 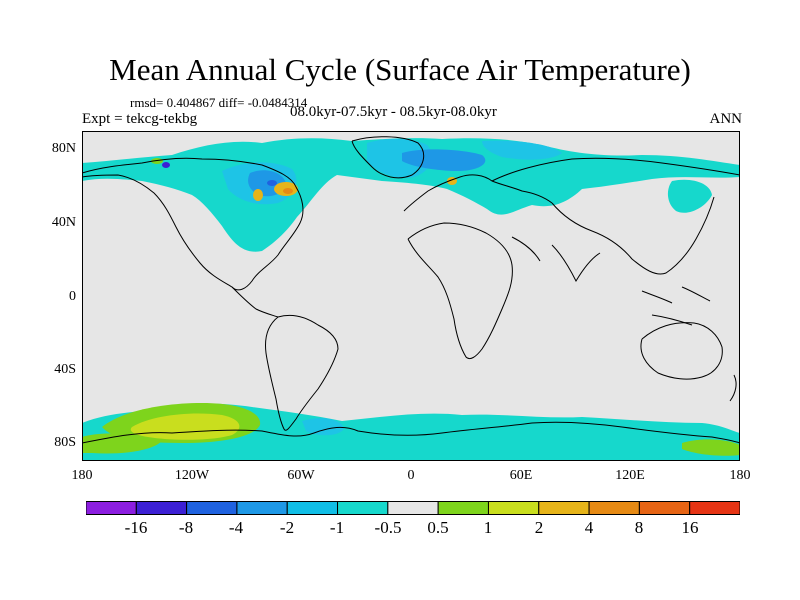 I want to click on colorbar, so click(x=413, y=508).